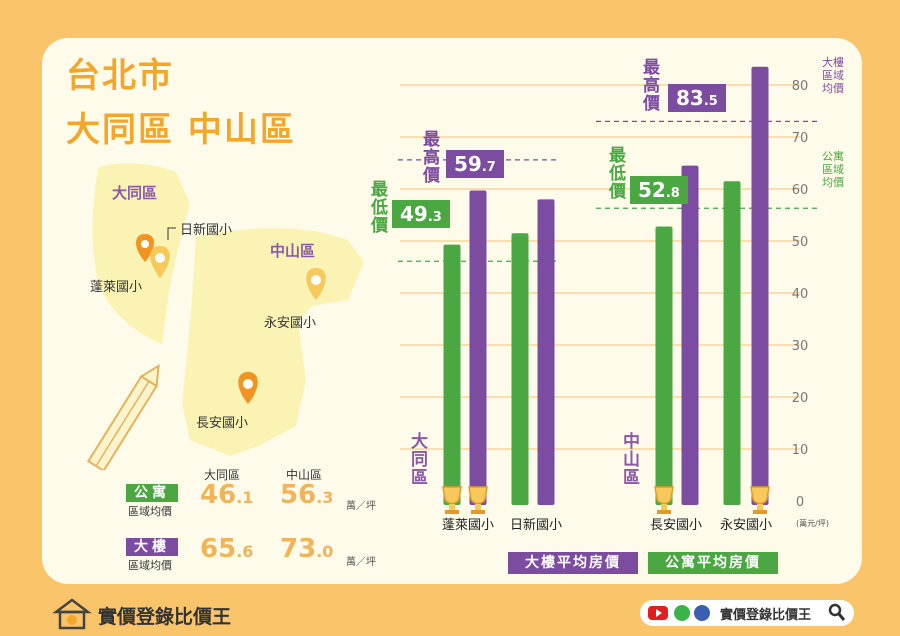  Describe the element at coordinates (307, 549) in the screenshot. I see `bld-zhongshan-stat: 73.0` at that location.